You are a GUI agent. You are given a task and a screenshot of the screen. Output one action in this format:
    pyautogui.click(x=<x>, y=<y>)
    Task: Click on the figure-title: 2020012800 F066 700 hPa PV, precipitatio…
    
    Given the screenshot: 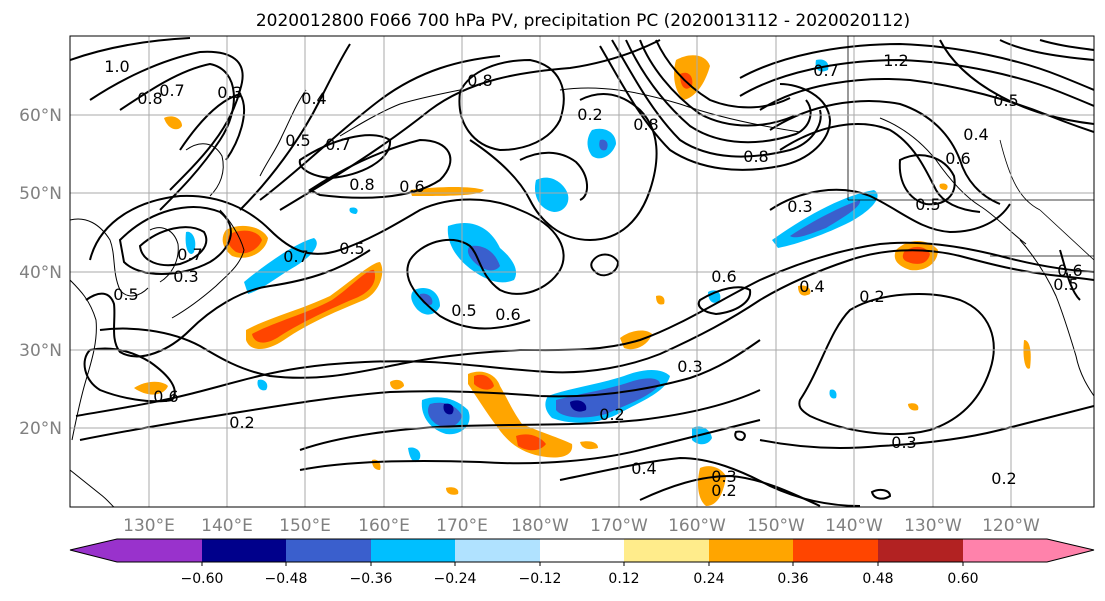 What is the action you would take?
    pyautogui.click(x=583, y=21)
    